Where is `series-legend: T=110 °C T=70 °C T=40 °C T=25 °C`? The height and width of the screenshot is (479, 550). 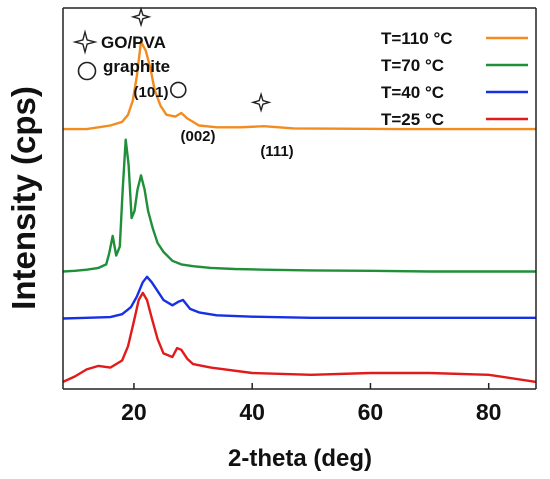 series-legend: T=110 °C T=70 °C T=40 °C T=25 °C is located at coordinates (454, 79).